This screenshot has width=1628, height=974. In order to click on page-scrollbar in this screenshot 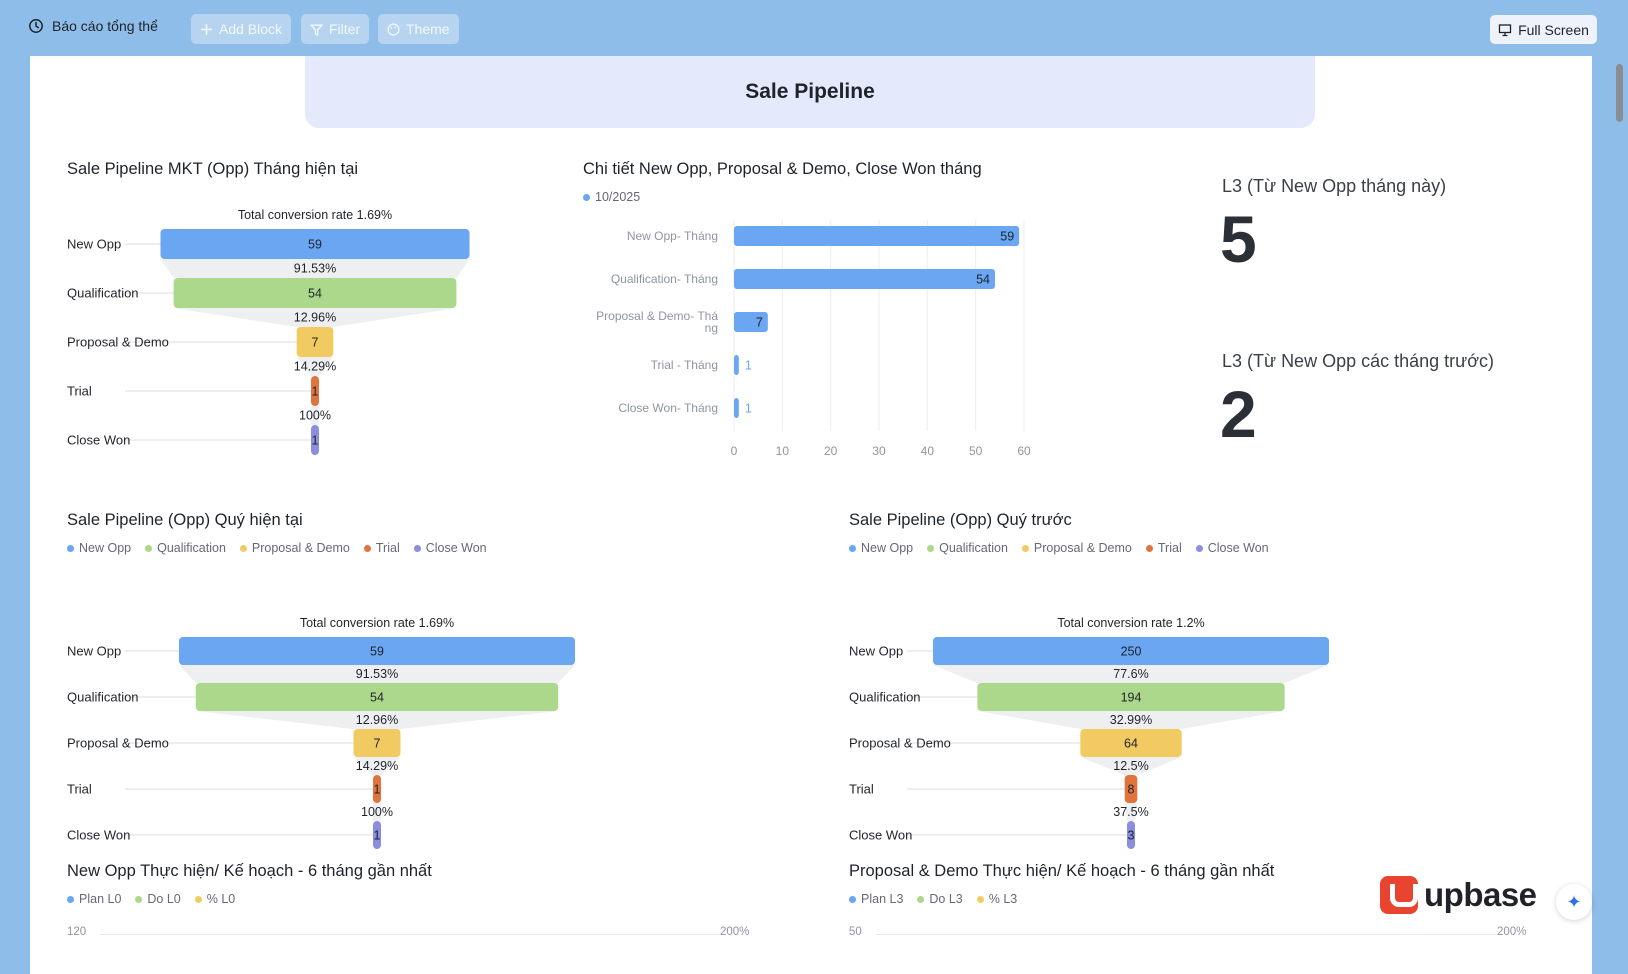, I will do `click(1619, 93)`.